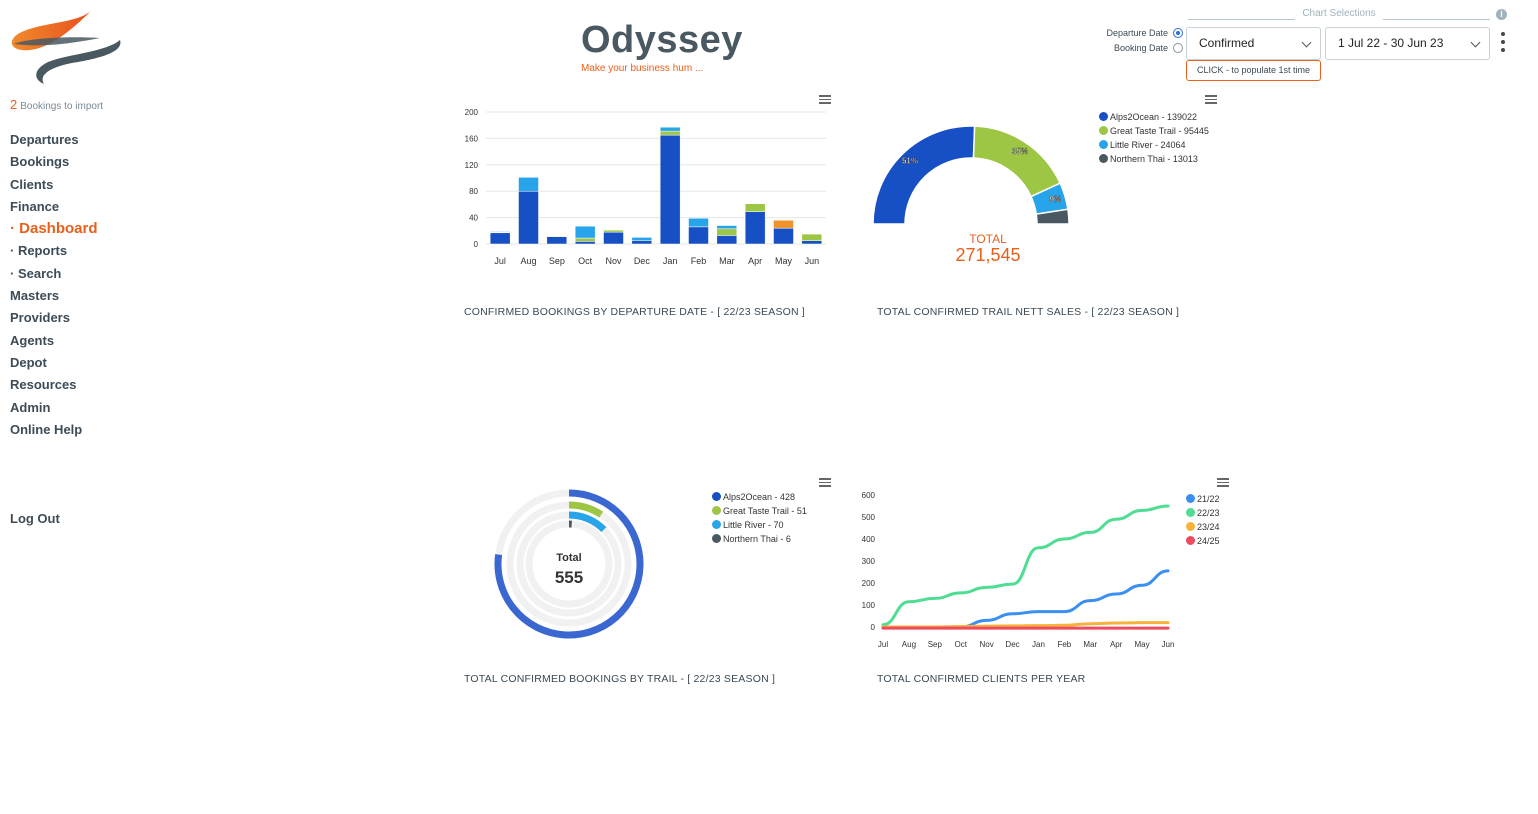 The height and width of the screenshot is (814, 1538). I want to click on x-tick-label: Sep, so click(935, 644).